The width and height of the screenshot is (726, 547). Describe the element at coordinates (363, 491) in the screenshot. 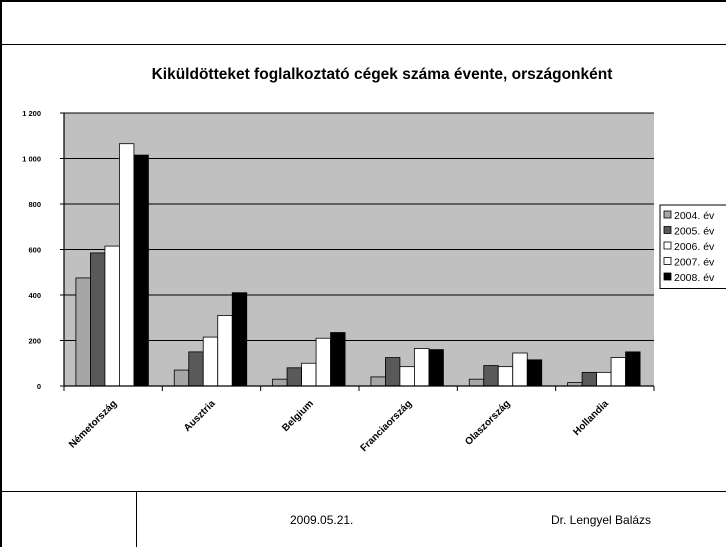

I see `footer-divider` at that location.